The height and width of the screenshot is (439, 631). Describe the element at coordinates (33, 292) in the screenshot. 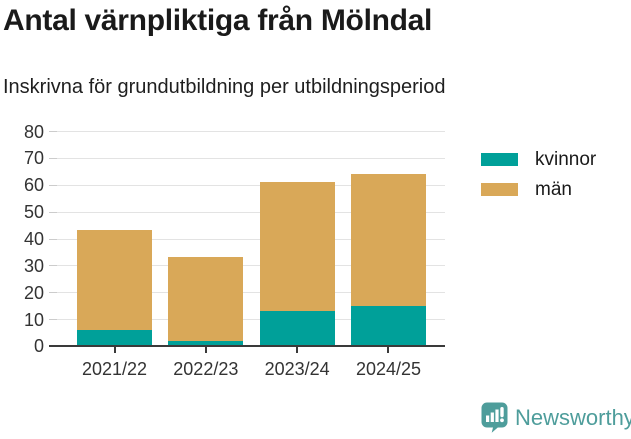

I see `y-axis-label-20: 20` at that location.